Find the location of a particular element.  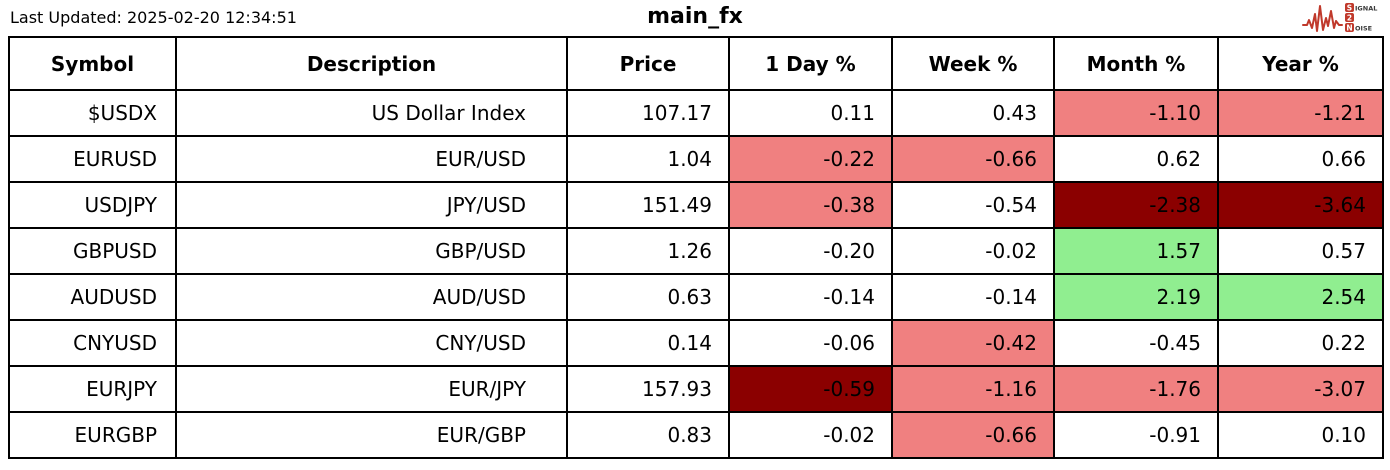

price-cell: 0.14 is located at coordinates (648, 343).